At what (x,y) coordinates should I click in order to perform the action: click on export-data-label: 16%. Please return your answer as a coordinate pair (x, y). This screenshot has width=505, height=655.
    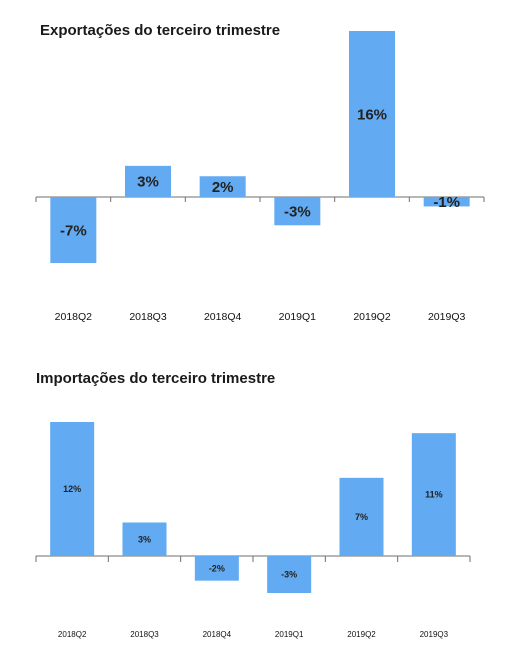
    Looking at the image, I should click on (372, 114).